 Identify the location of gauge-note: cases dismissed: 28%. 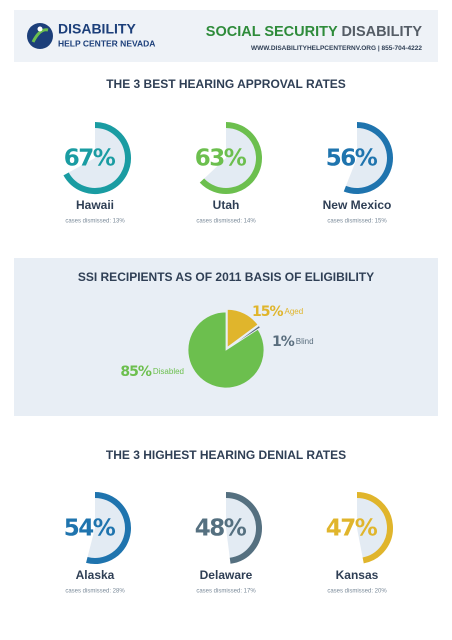
(95, 592).